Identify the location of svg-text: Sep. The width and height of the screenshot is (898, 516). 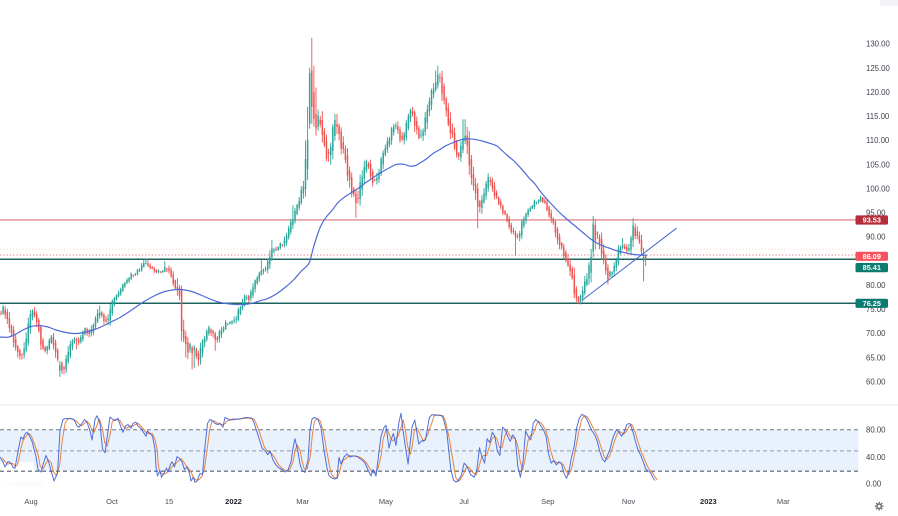
(547, 501).